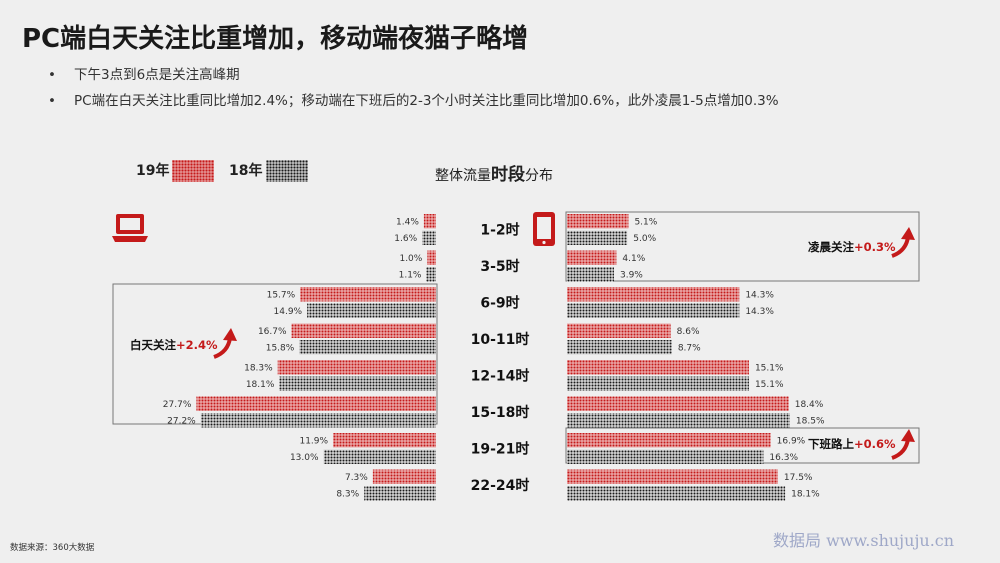 The image size is (1000, 563). What do you see at coordinates (791, 442) in the screenshot?
I see `mobile-data-label: 16.9%` at bounding box center [791, 442].